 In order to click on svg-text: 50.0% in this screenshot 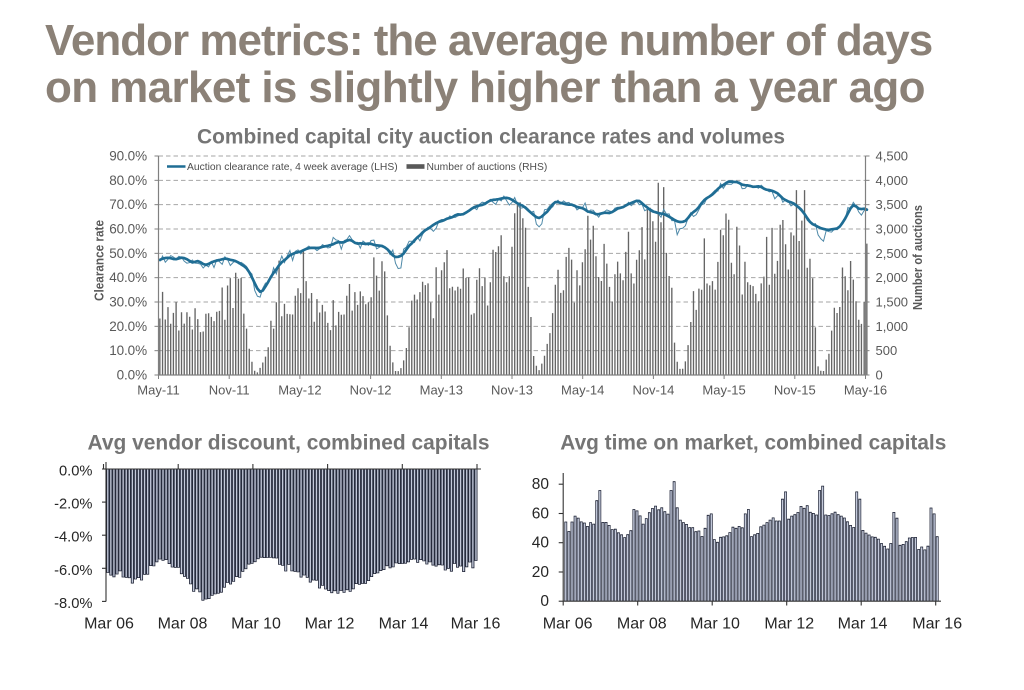, I will do `click(128, 253)`.